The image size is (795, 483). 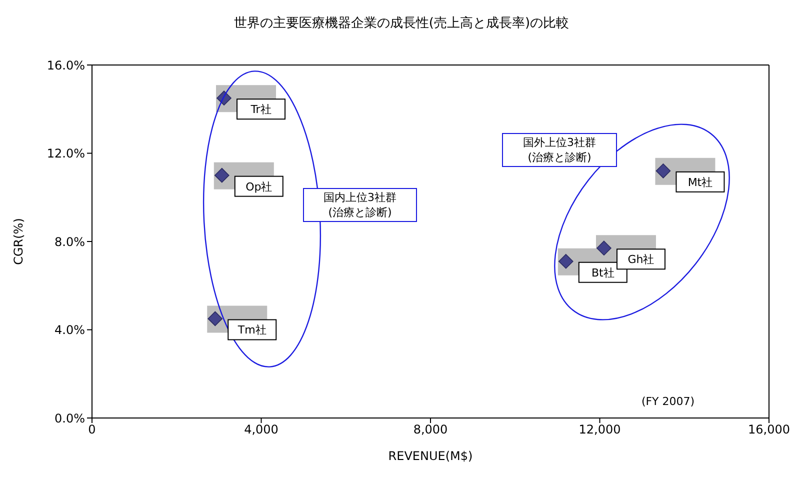 What do you see at coordinates (261, 109) in the screenshot?
I see `data-label: Tr社` at bounding box center [261, 109].